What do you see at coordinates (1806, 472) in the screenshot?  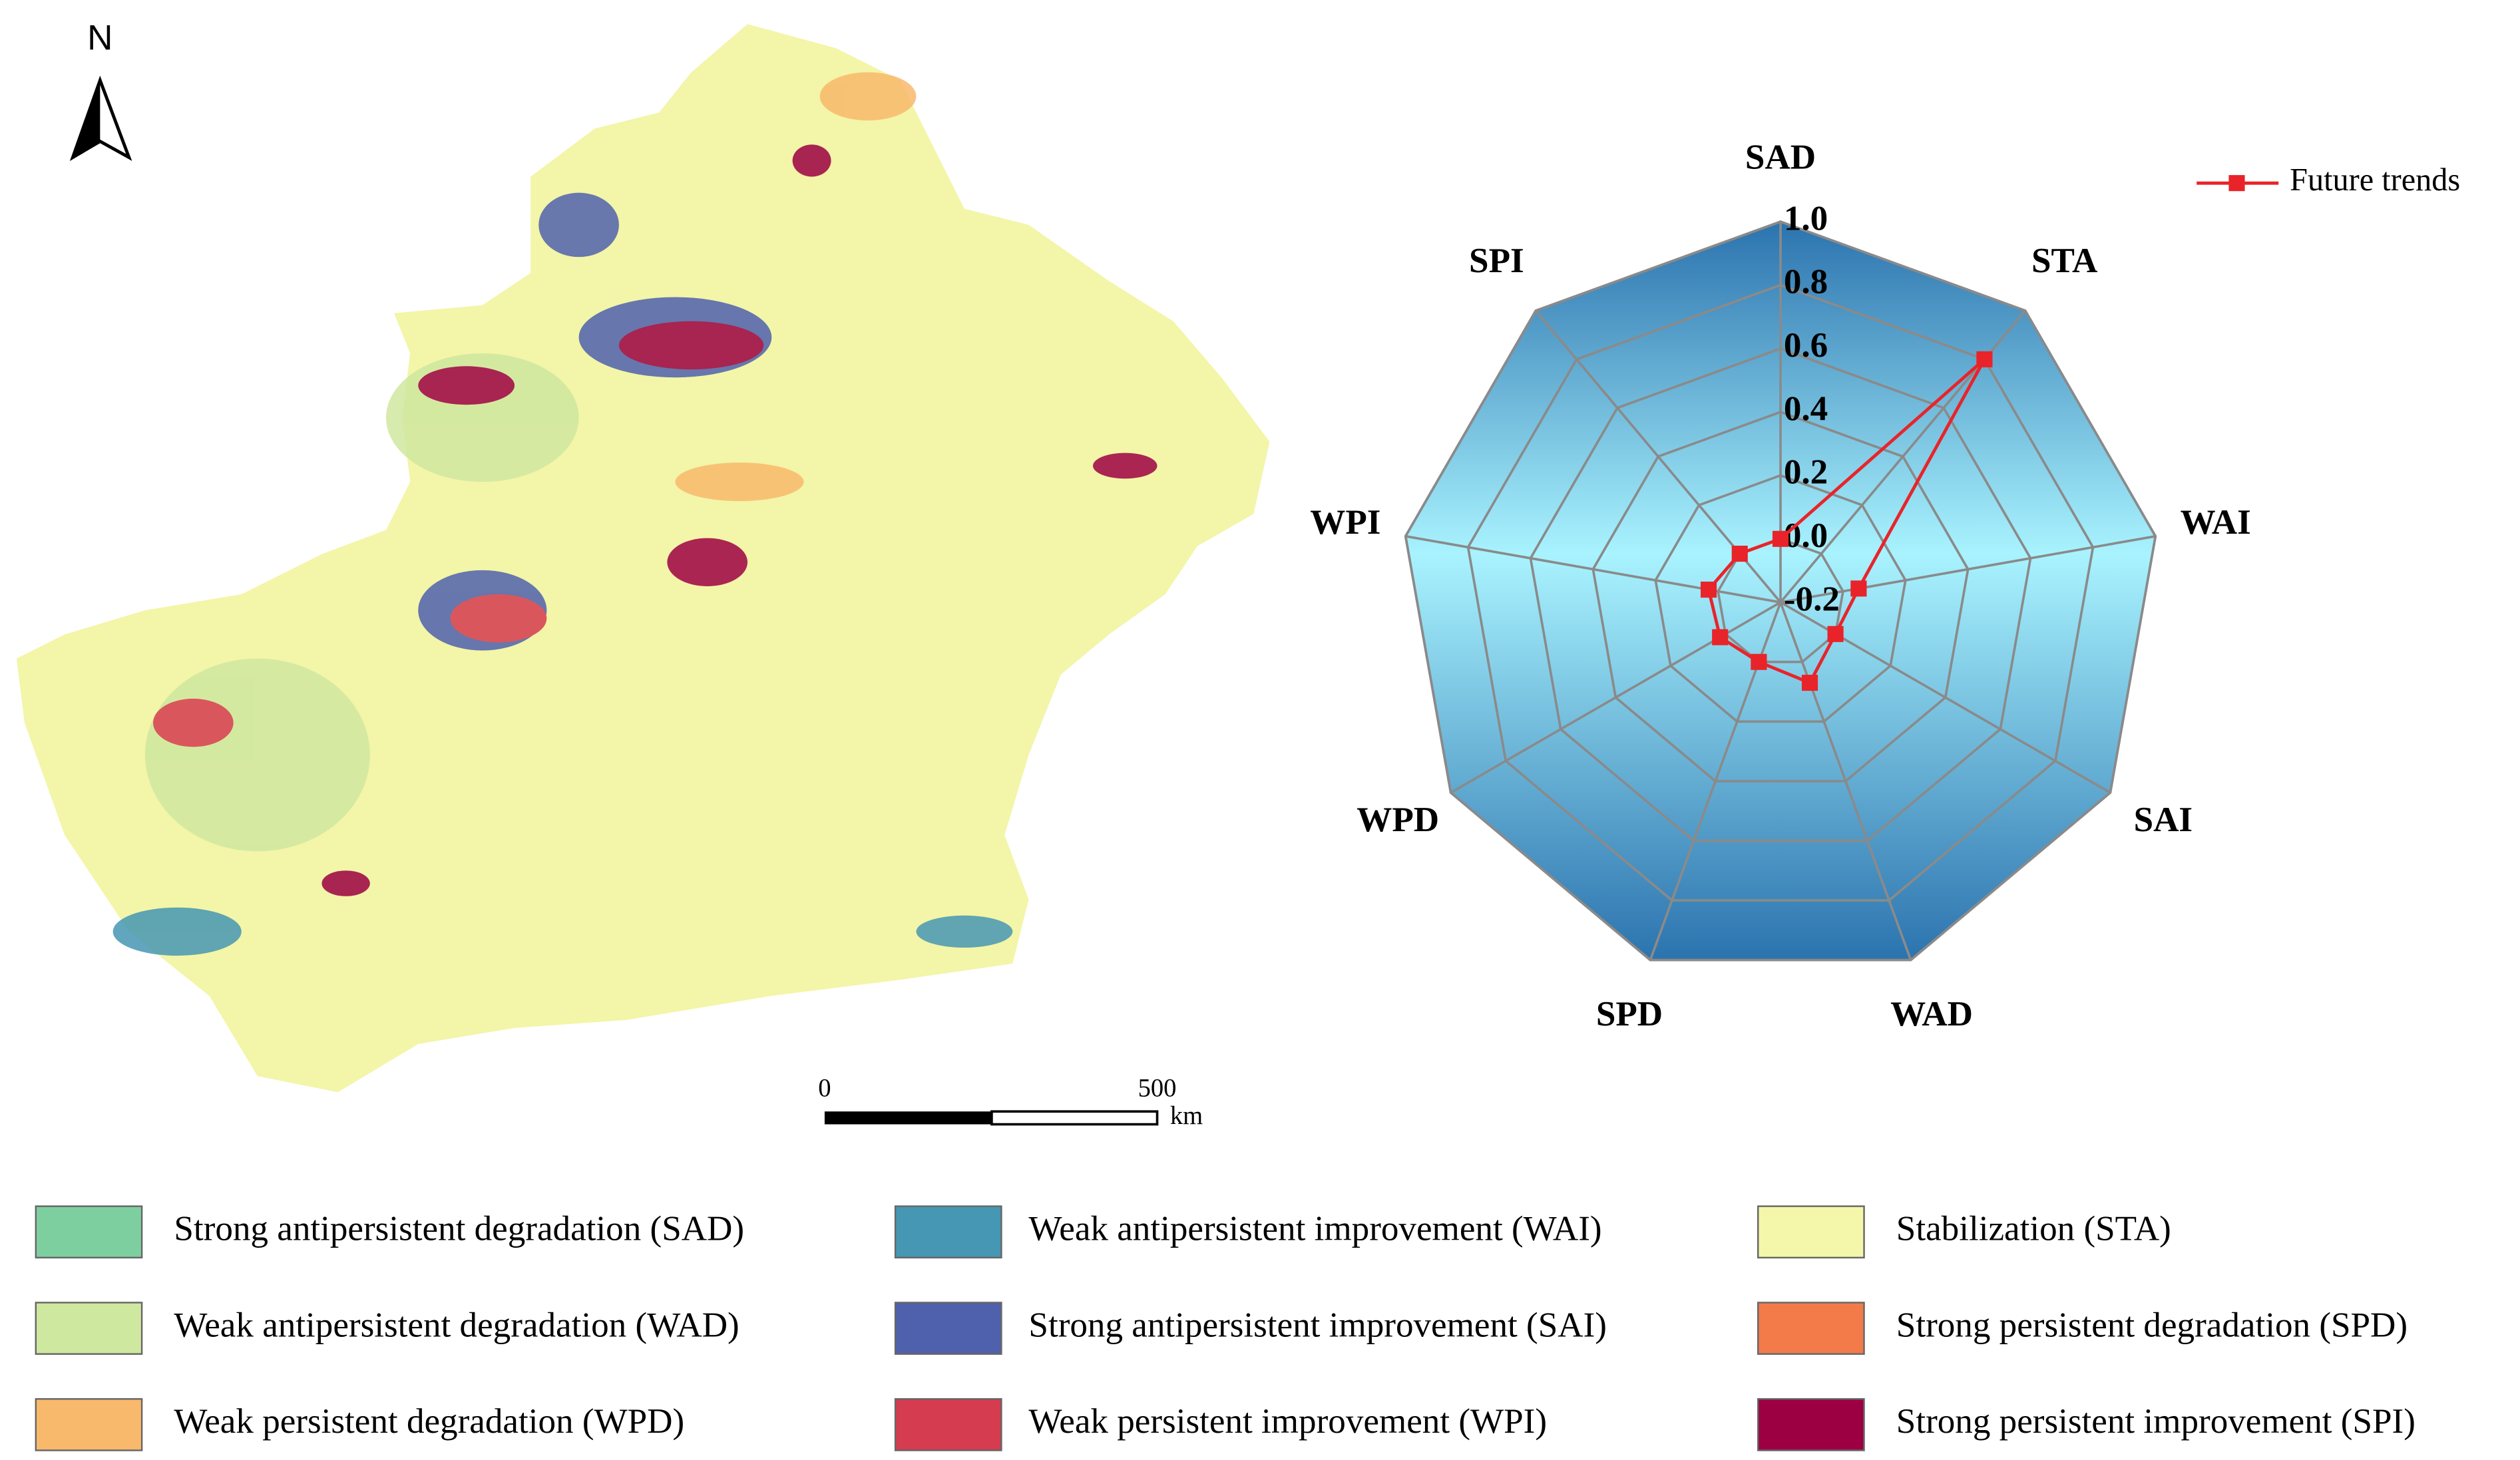 I see `tick-label: 0.2` at bounding box center [1806, 472].